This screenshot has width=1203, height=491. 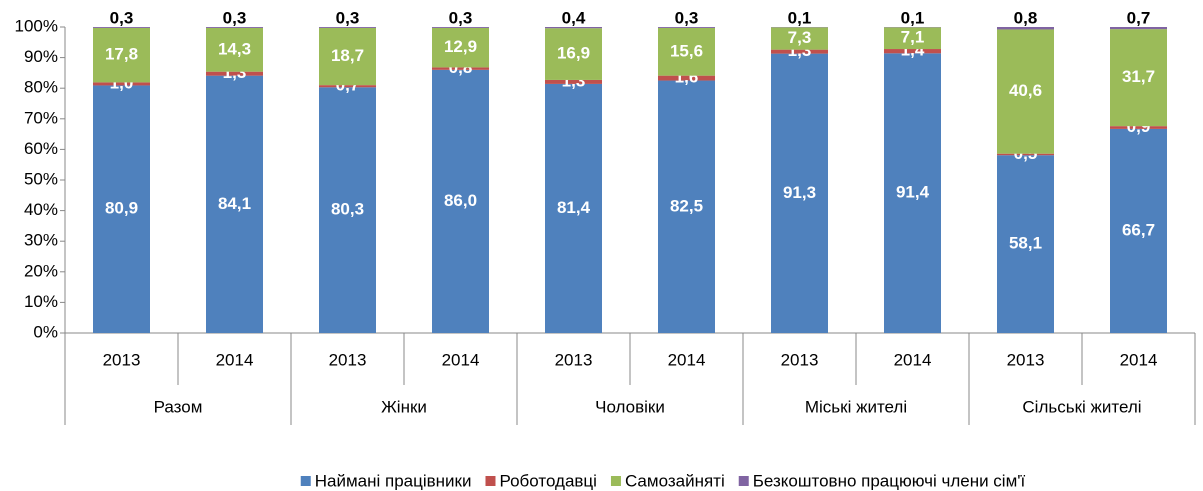 I want to click on group-label: Сільські жителі, so click(x=1081, y=406).